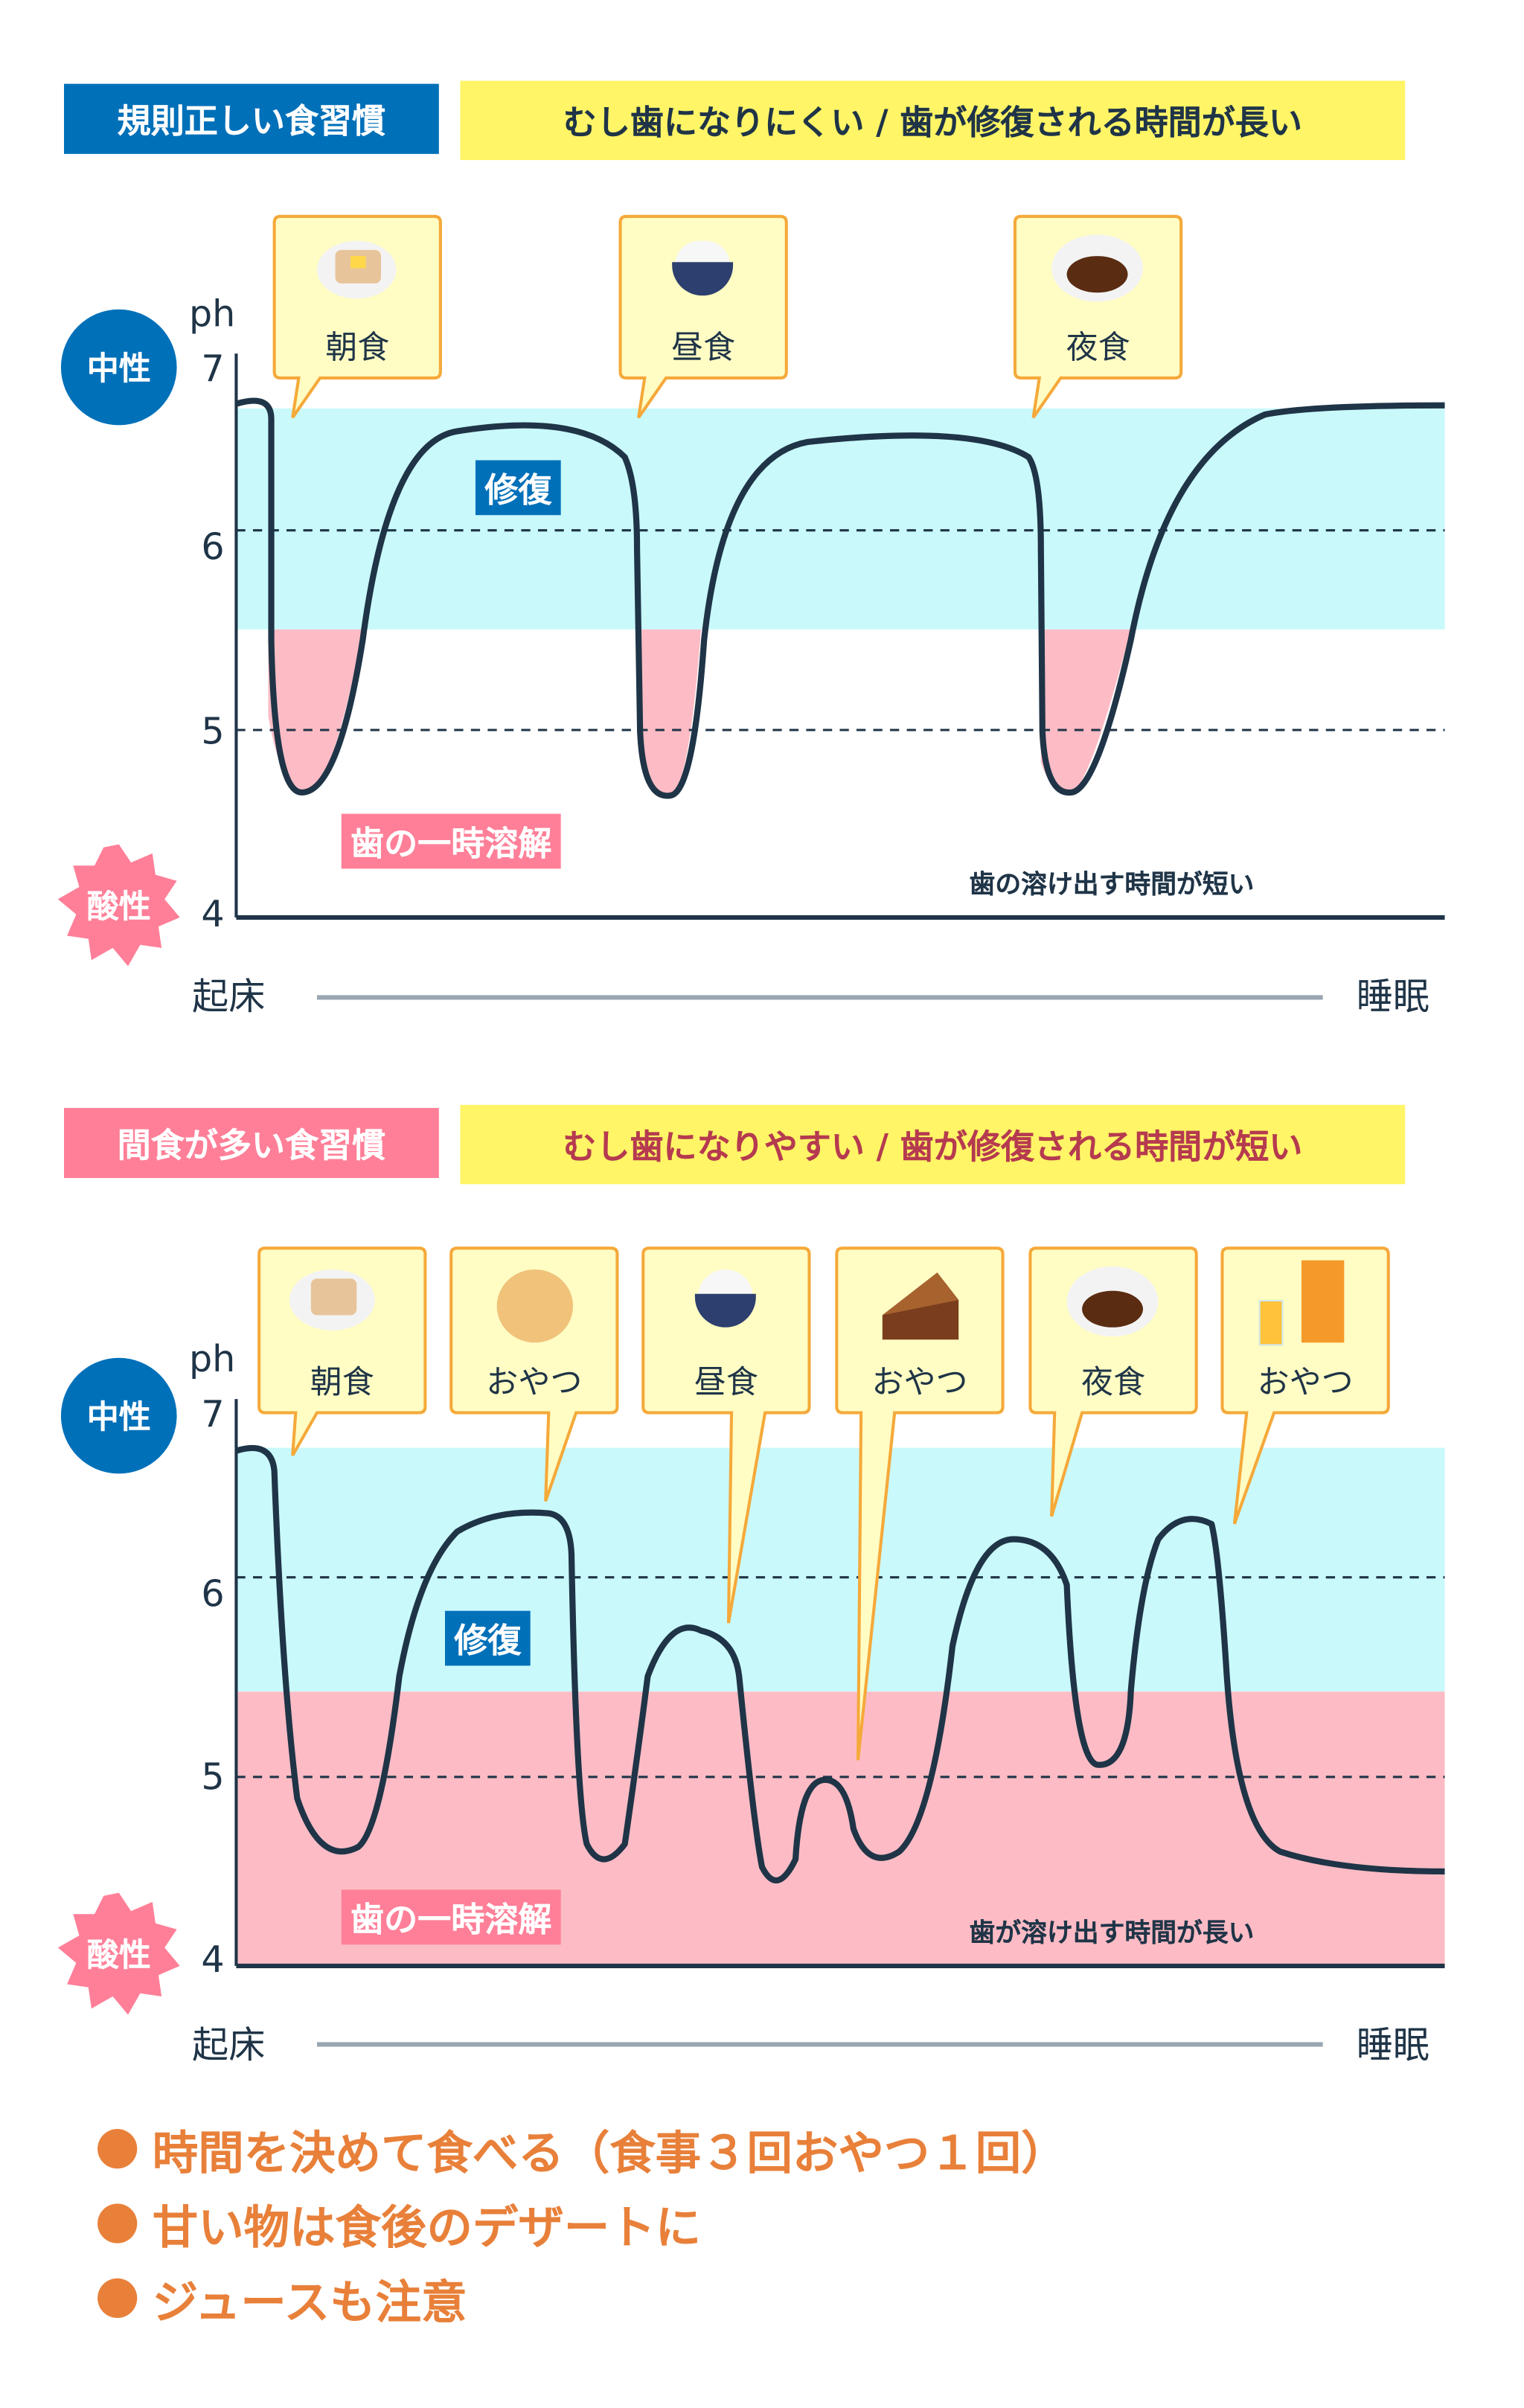 This screenshot has width=1524, height=2408. What do you see at coordinates (535, 1306) in the screenshot?
I see `cookie-icon` at bounding box center [535, 1306].